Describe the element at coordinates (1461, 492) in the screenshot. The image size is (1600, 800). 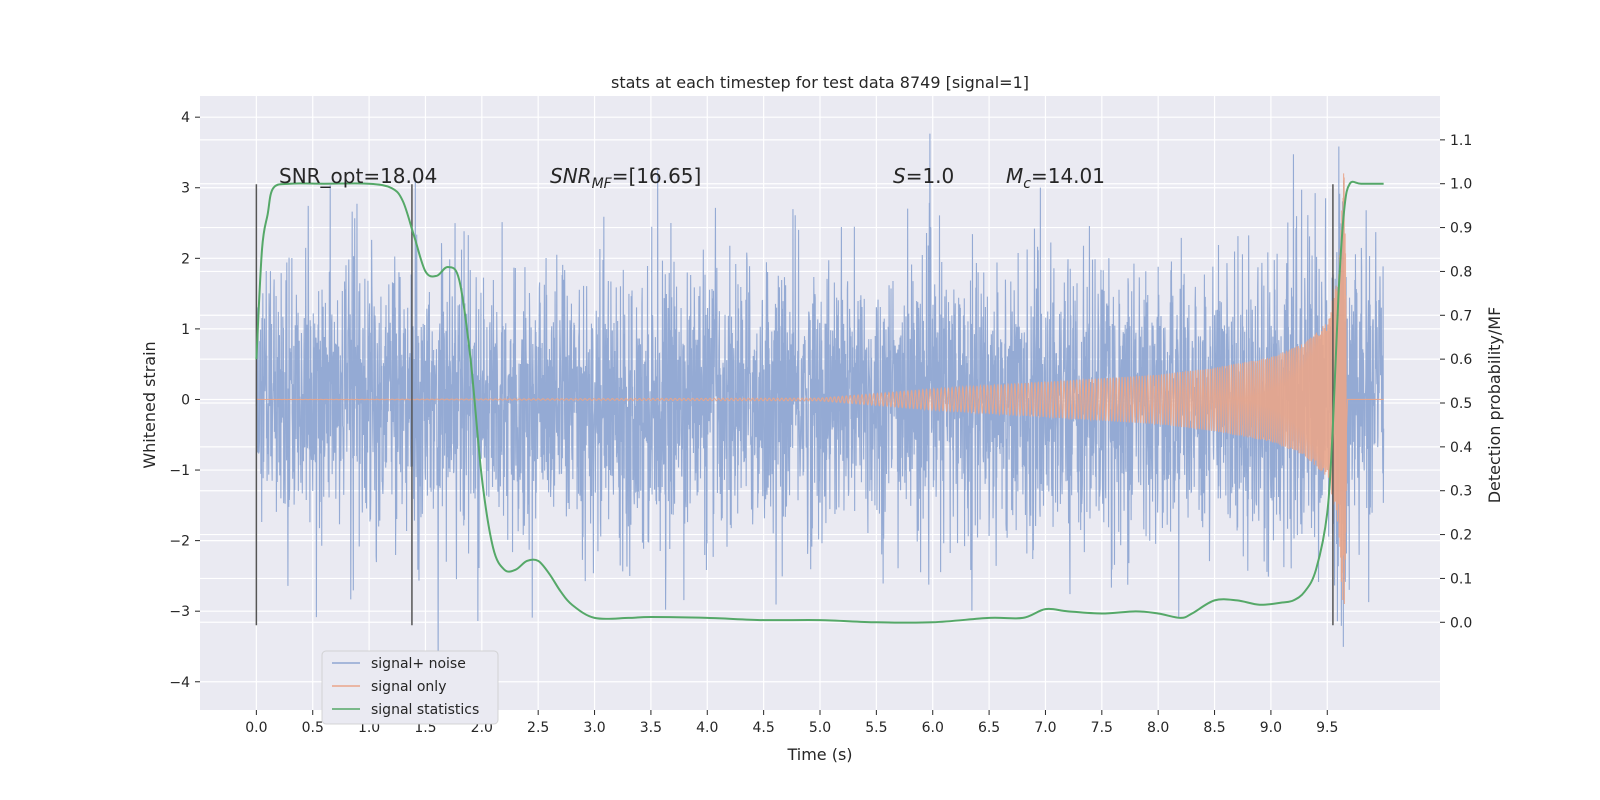
I see `y2-tick-label: 0.3` at that location.